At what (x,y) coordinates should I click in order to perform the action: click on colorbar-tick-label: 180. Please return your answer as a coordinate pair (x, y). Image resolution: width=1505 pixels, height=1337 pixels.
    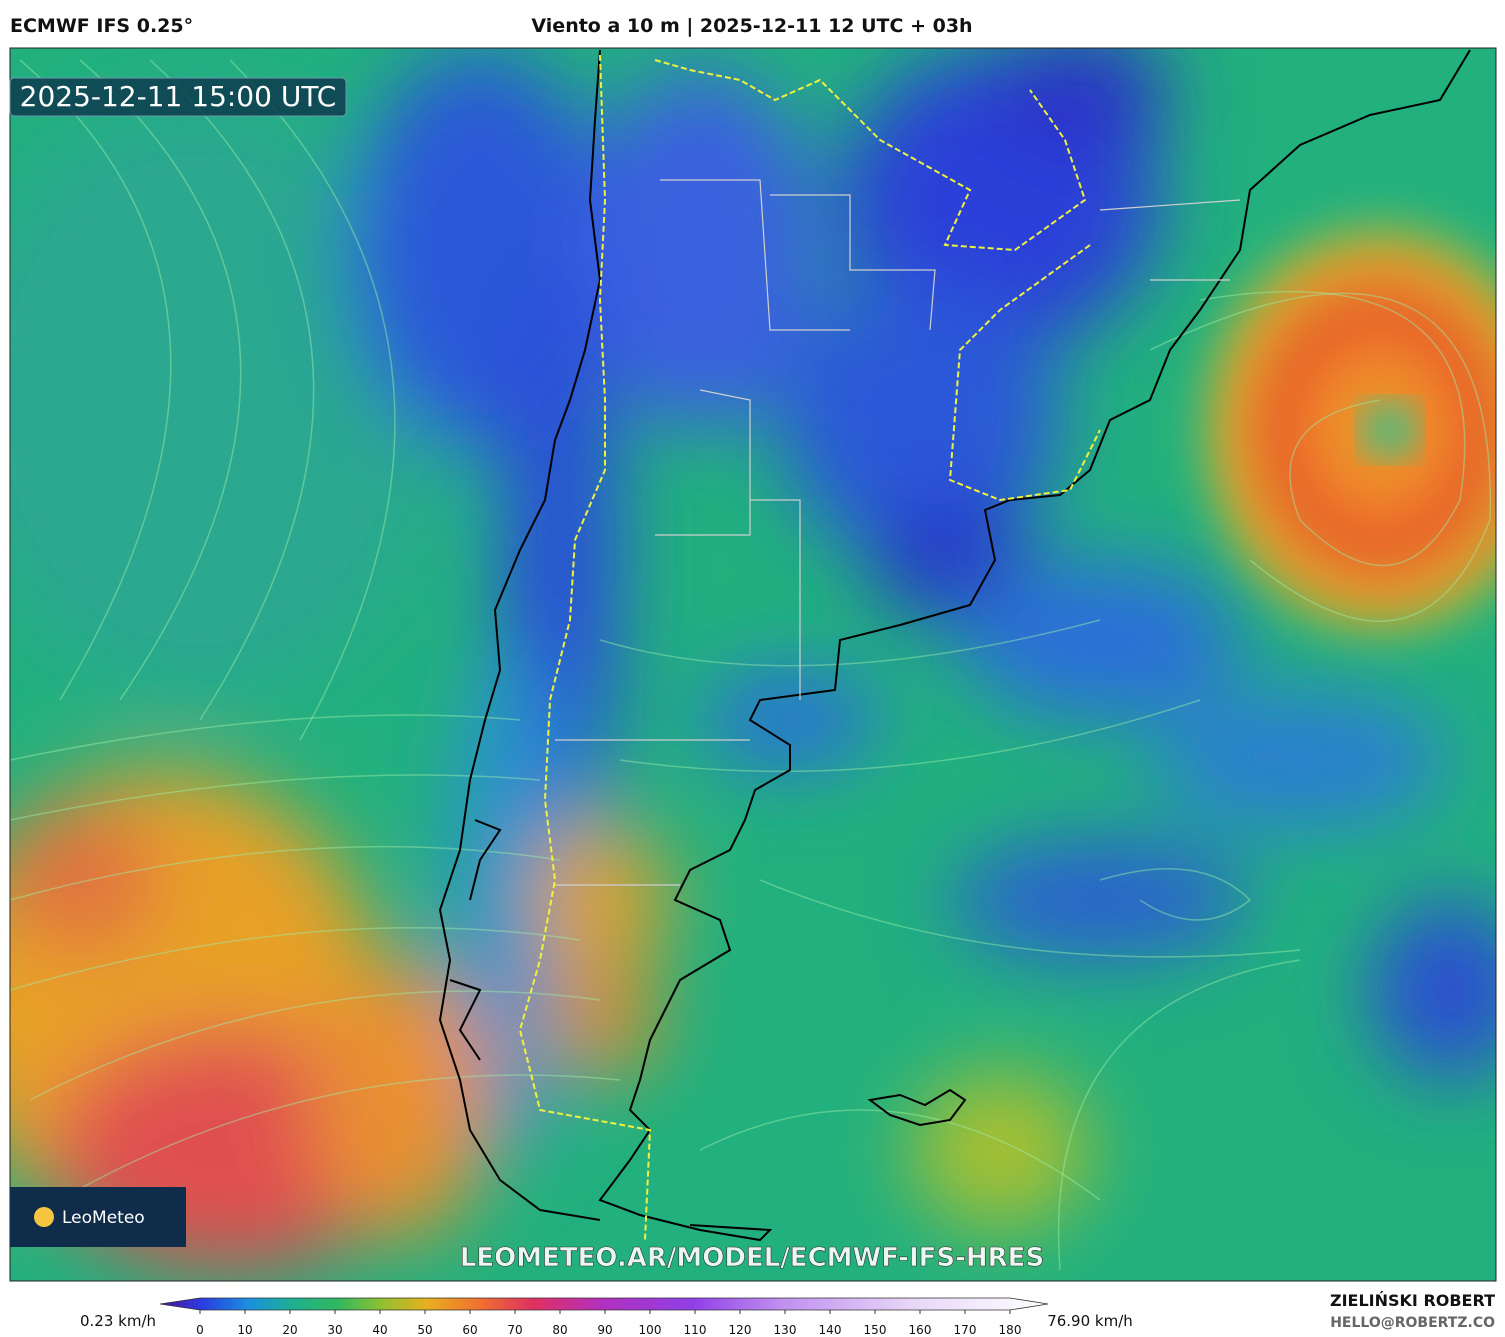
    Looking at the image, I should click on (1010, 1330).